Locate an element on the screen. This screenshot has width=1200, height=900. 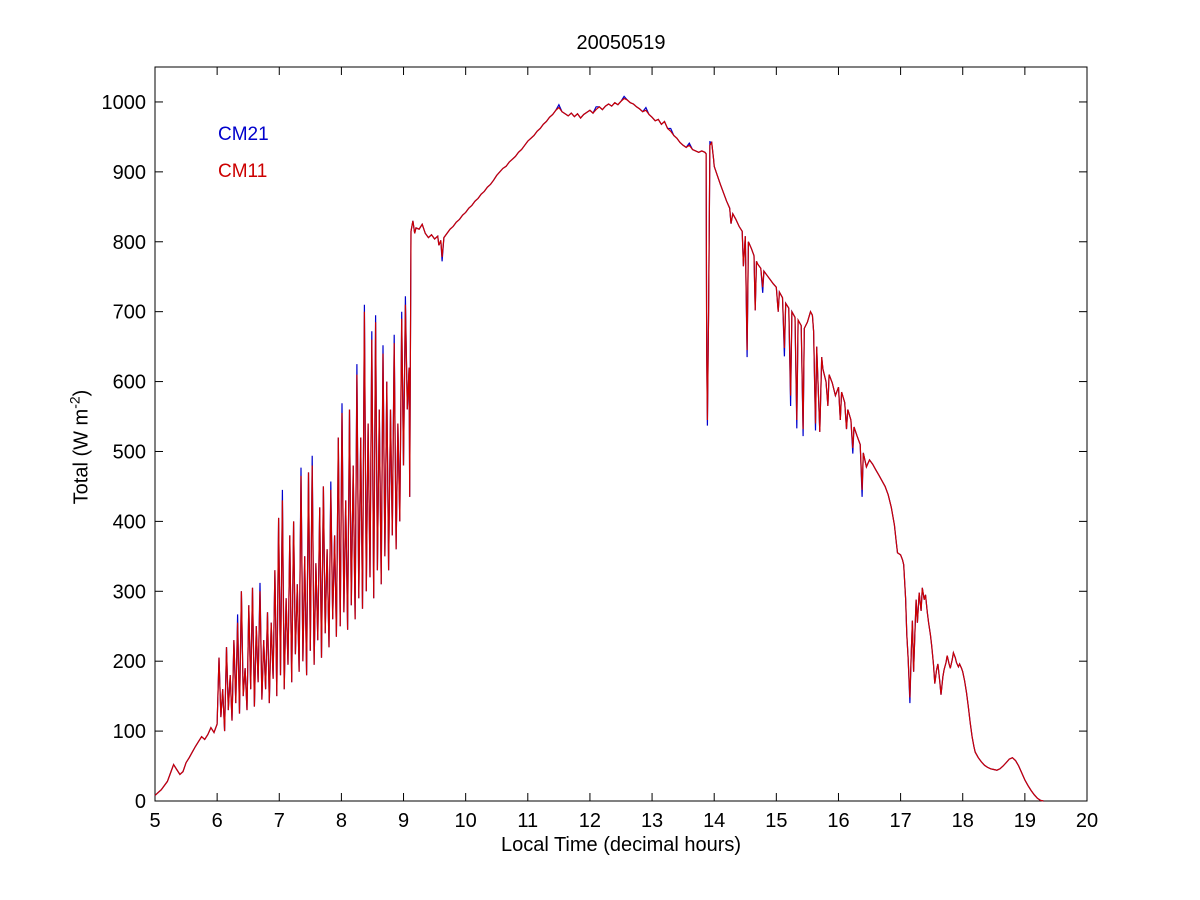
y-tick-label: 200 is located at coordinates (129, 662).